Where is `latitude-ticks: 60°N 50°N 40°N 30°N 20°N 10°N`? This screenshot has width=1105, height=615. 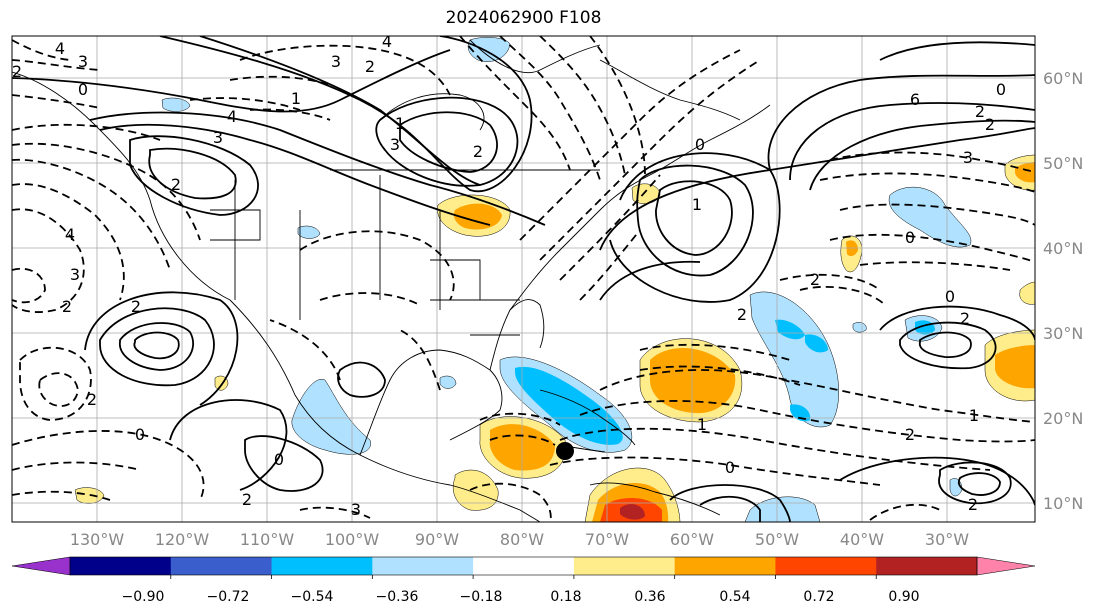
latitude-ticks: 60°N 50°N 40°N 30°N 20°N 10°N is located at coordinates (1063, 291).